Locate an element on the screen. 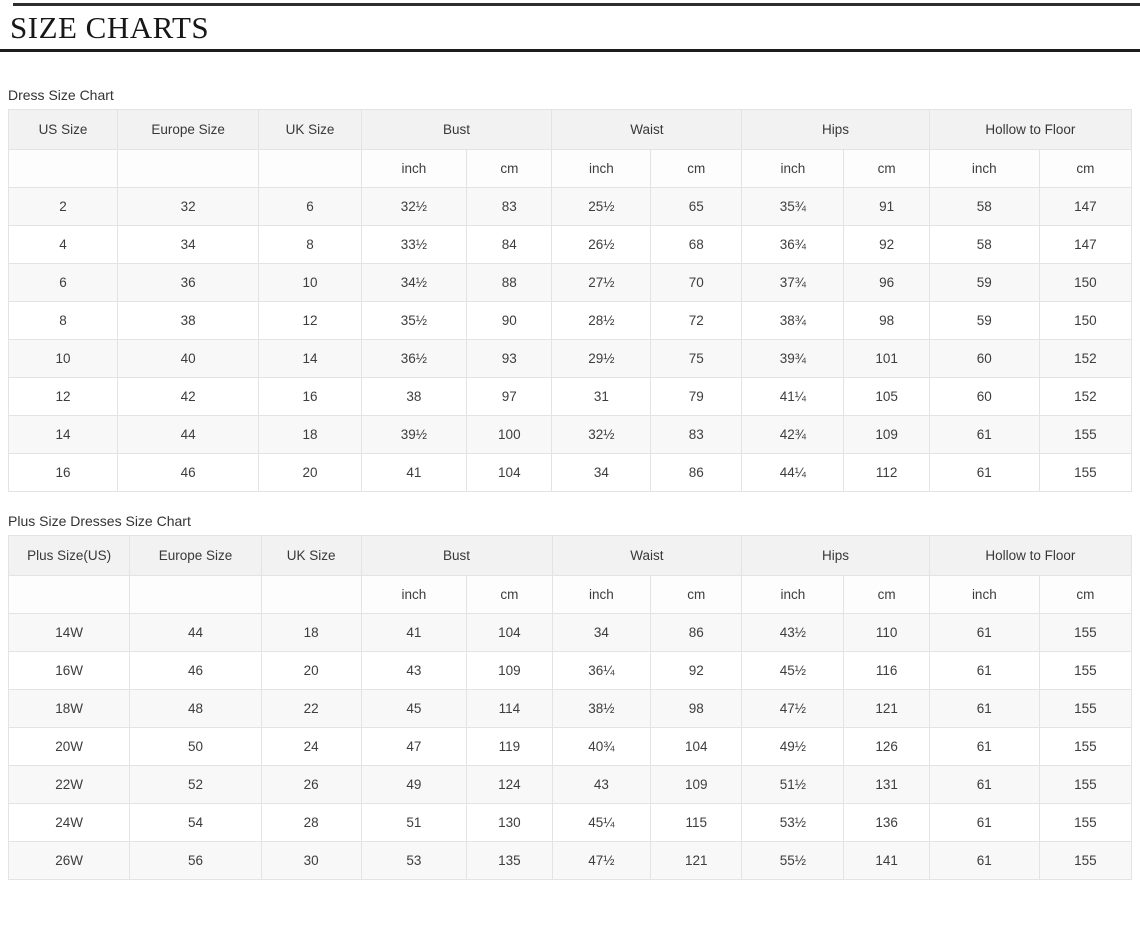  table-cell: 53½ is located at coordinates (793, 822).